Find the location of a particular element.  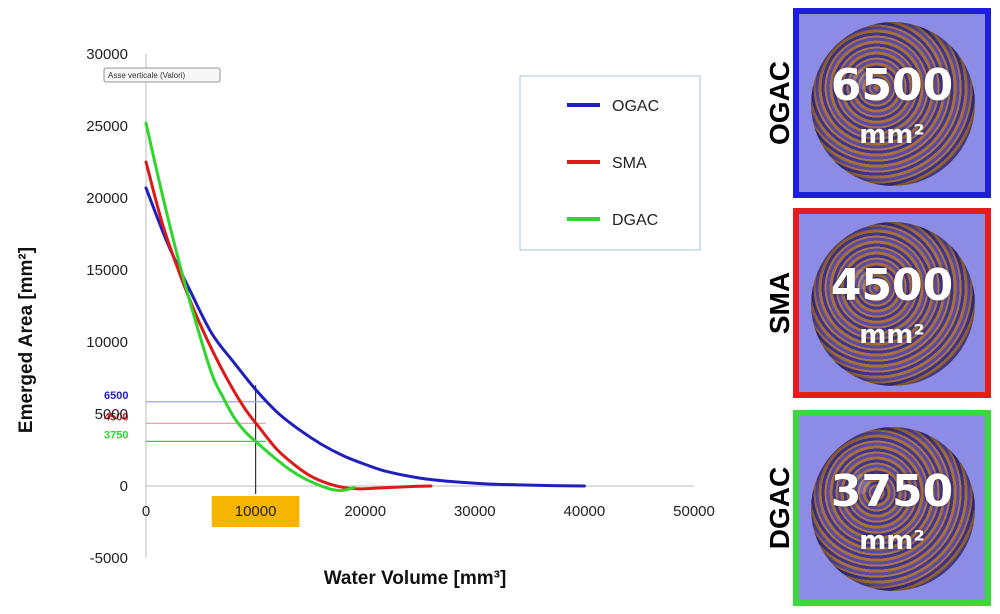

y-tick-label: 5000 is located at coordinates (111, 414).